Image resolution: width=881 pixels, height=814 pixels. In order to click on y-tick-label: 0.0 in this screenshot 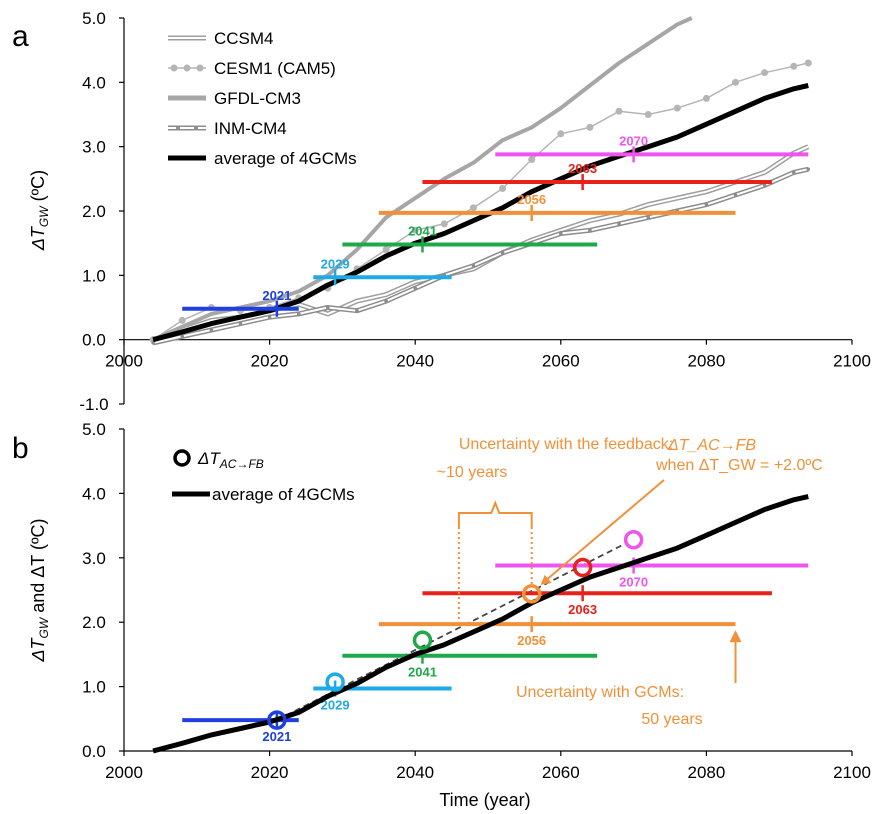, I will do `click(94, 751)`.